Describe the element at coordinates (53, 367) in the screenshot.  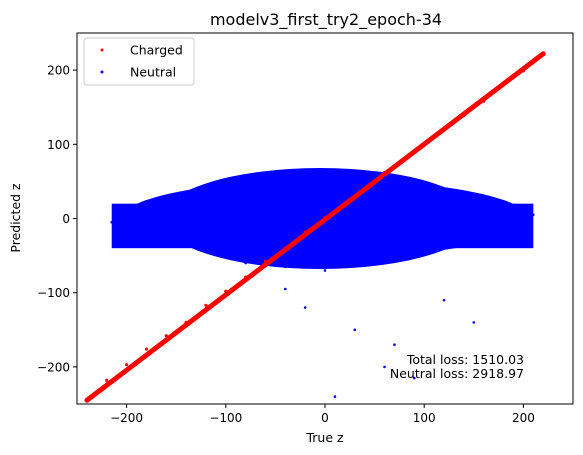
I see `y-tick-label: −200` at that location.